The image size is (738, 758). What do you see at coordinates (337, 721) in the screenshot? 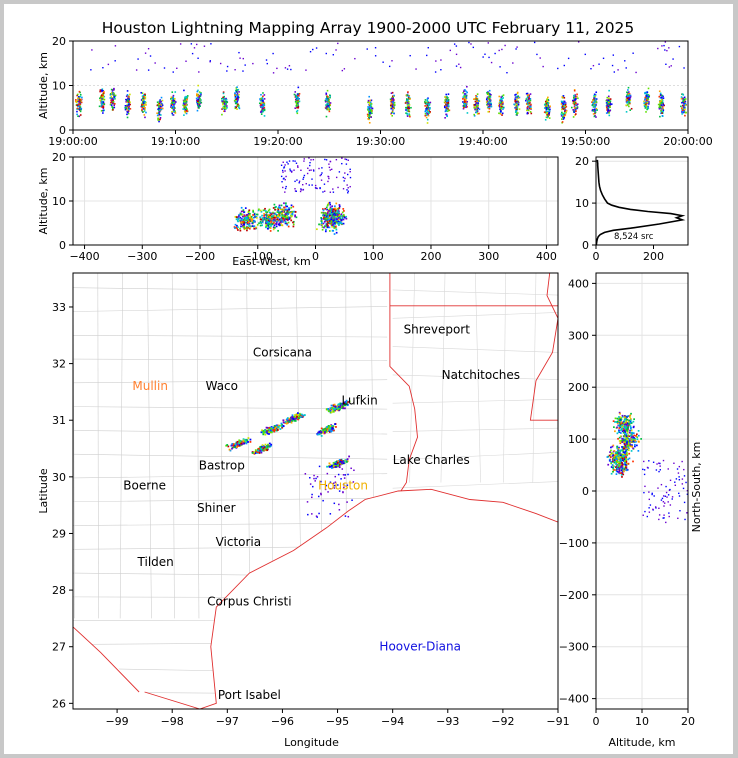
I see `map-xtick-label: −95` at bounding box center [337, 721].